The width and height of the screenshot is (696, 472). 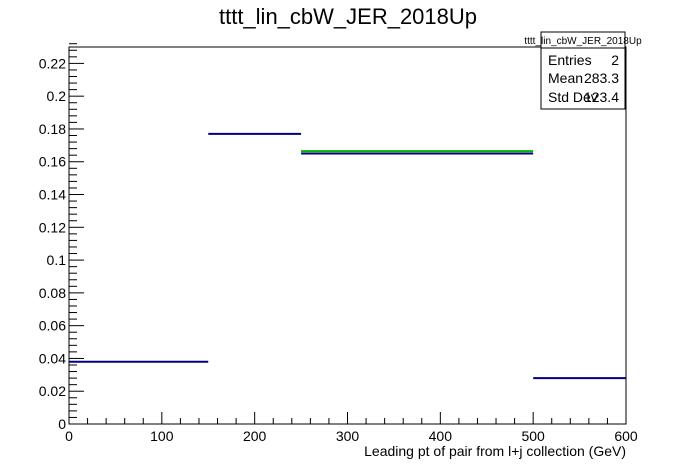 What do you see at coordinates (615, 60) in the screenshot?
I see `stats-entries-value: 2` at bounding box center [615, 60].